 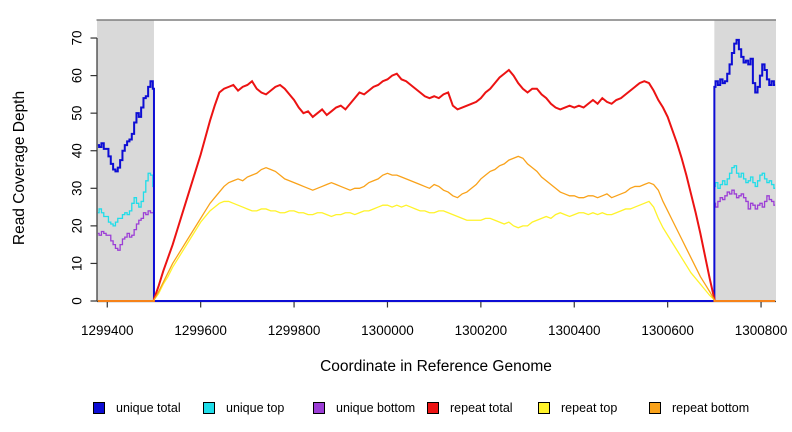 What do you see at coordinates (745, 160) in the screenshot?
I see `shaded-region-right` at bounding box center [745, 160].